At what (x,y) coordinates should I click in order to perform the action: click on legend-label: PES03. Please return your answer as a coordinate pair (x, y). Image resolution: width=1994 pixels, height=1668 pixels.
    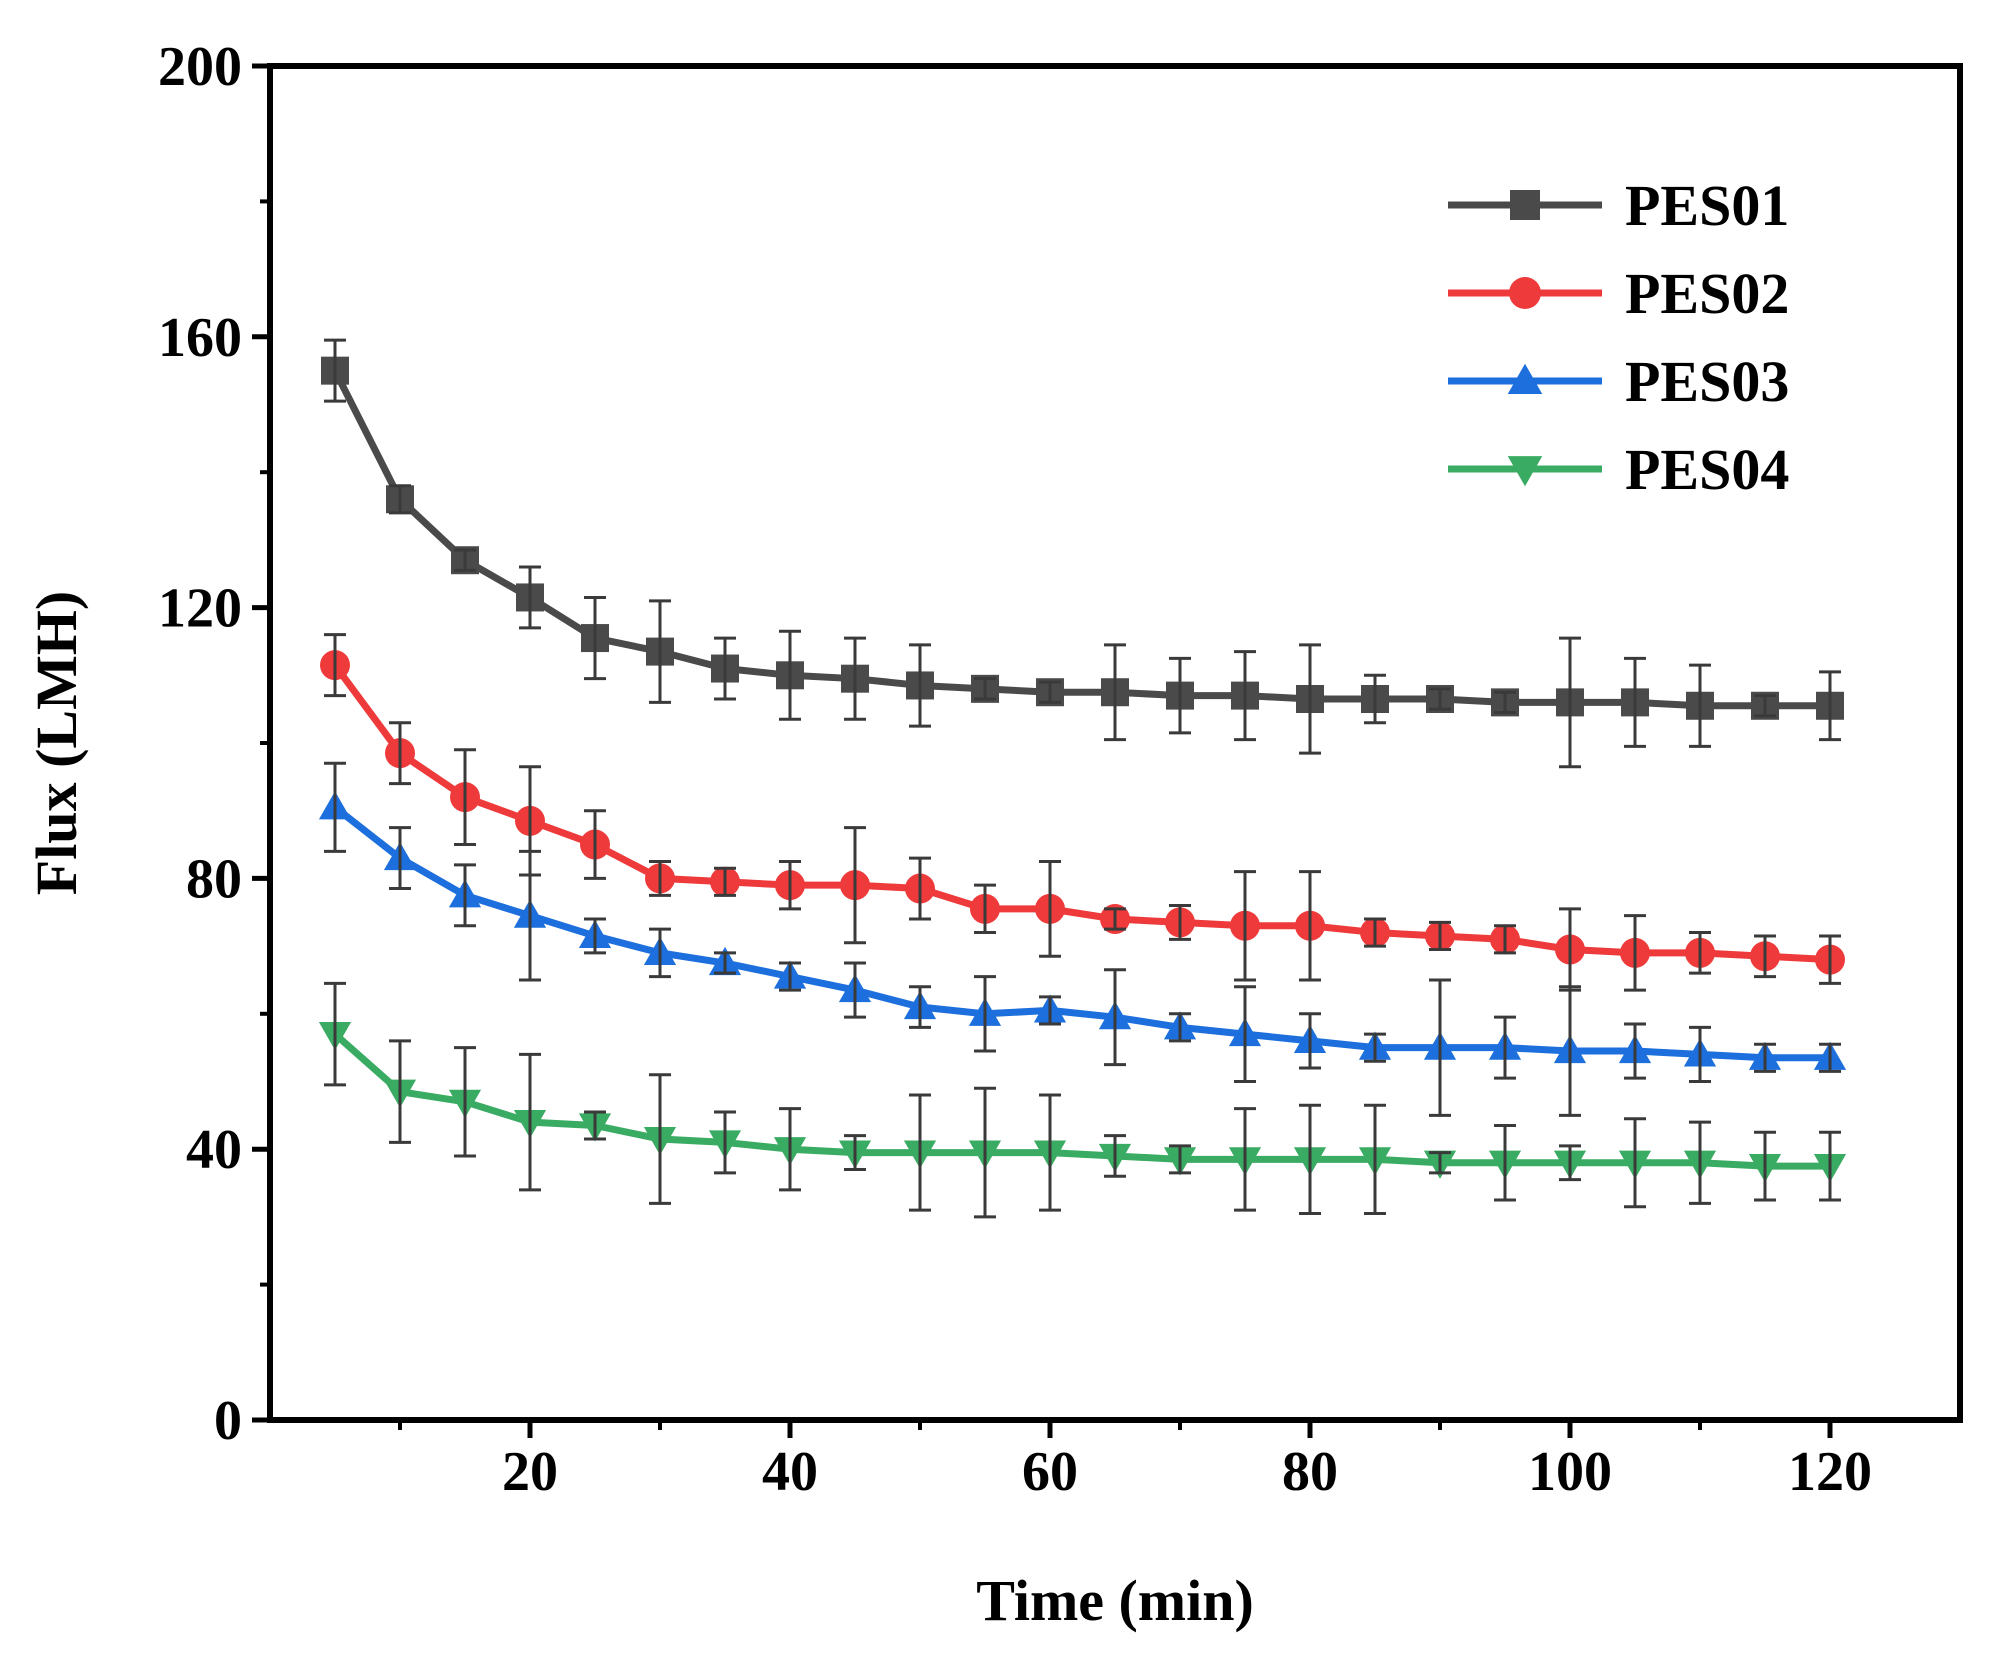
    Looking at the image, I should click on (1707, 381).